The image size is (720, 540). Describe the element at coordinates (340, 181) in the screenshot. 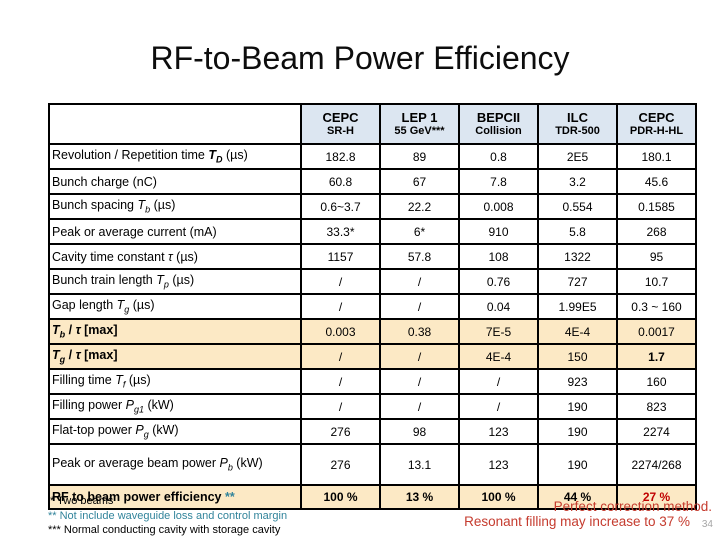

I see `value-cell: 60.8` at that location.